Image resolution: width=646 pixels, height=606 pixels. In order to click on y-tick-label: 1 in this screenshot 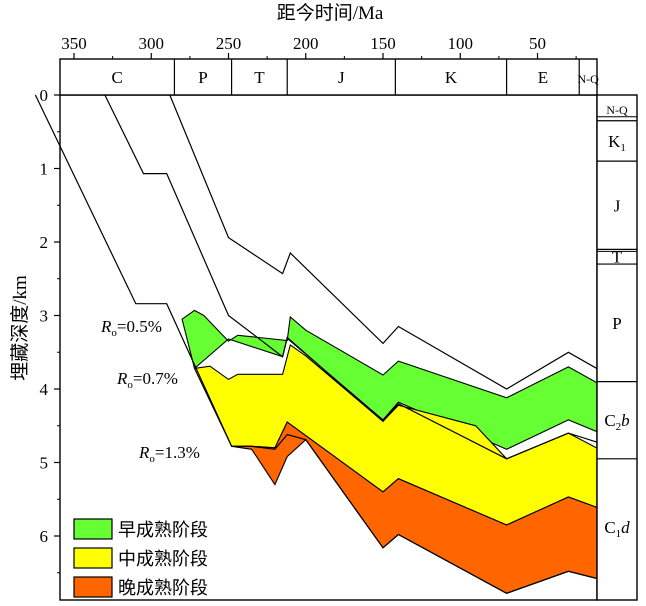, I will do `click(44, 169)`.